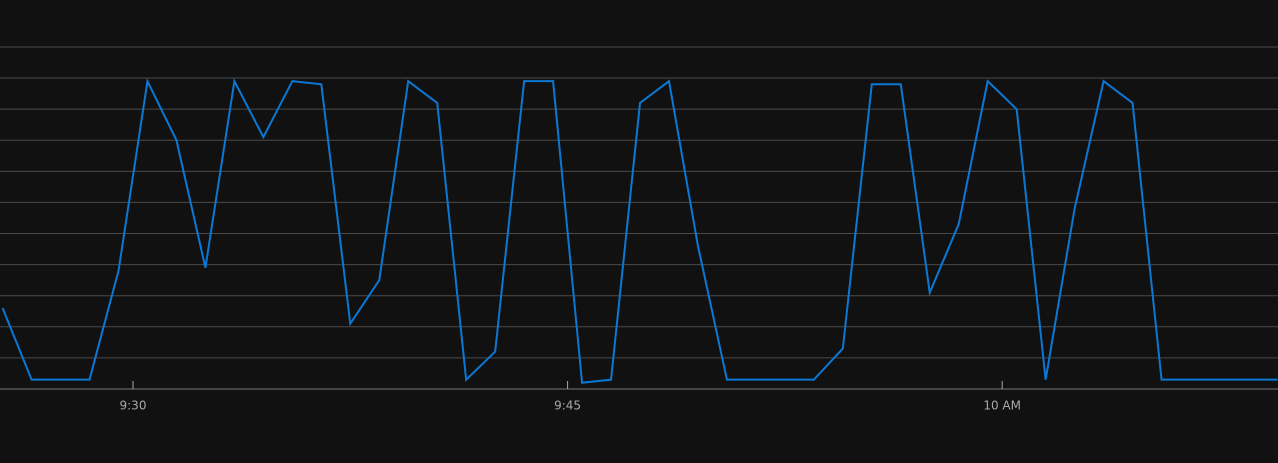 The height and width of the screenshot is (463, 1278). I want to click on x-tick-label: 9:30, so click(133, 406).